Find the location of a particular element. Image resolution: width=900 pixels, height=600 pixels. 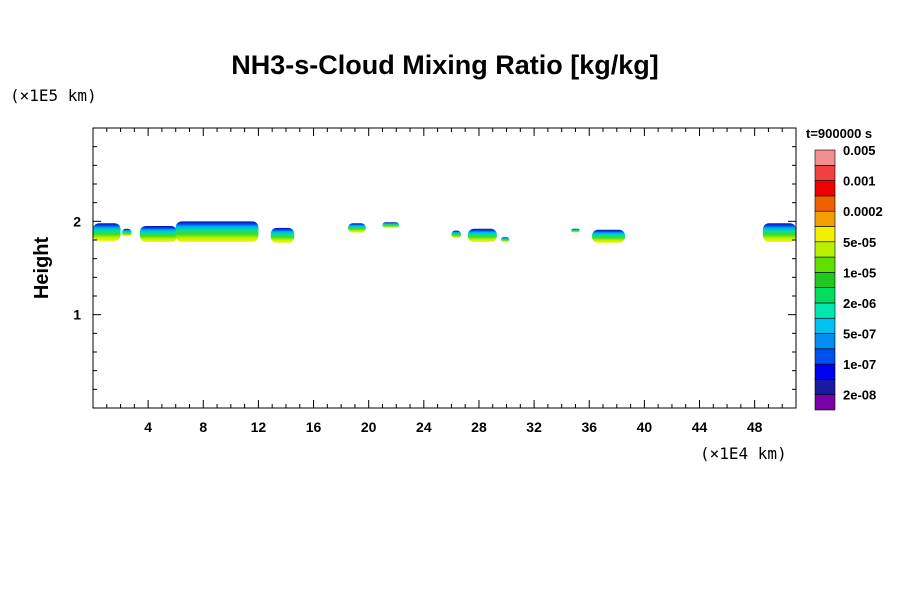

time-label: t=900000 s is located at coordinates (839, 133).